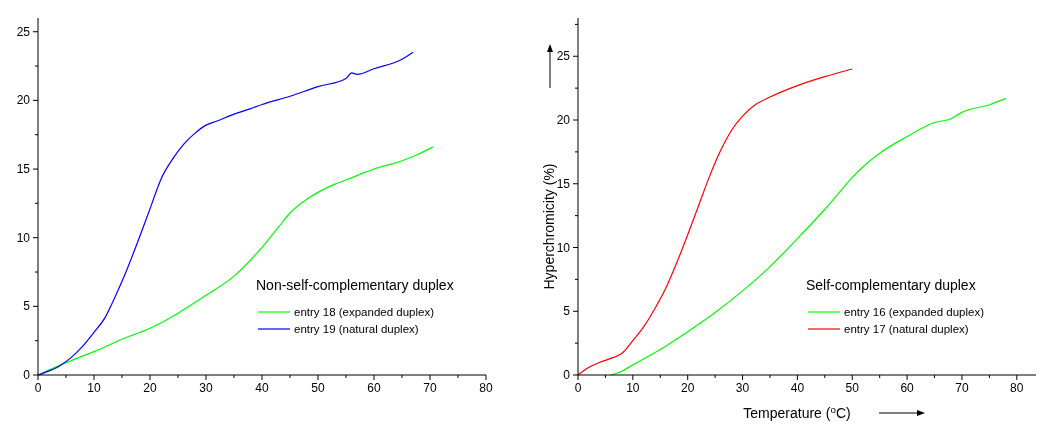 Image resolution: width=1056 pixels, height=430 pixels. I want to click on x-axis-title: Temperature ($^{o}$C), so click(797, 412).